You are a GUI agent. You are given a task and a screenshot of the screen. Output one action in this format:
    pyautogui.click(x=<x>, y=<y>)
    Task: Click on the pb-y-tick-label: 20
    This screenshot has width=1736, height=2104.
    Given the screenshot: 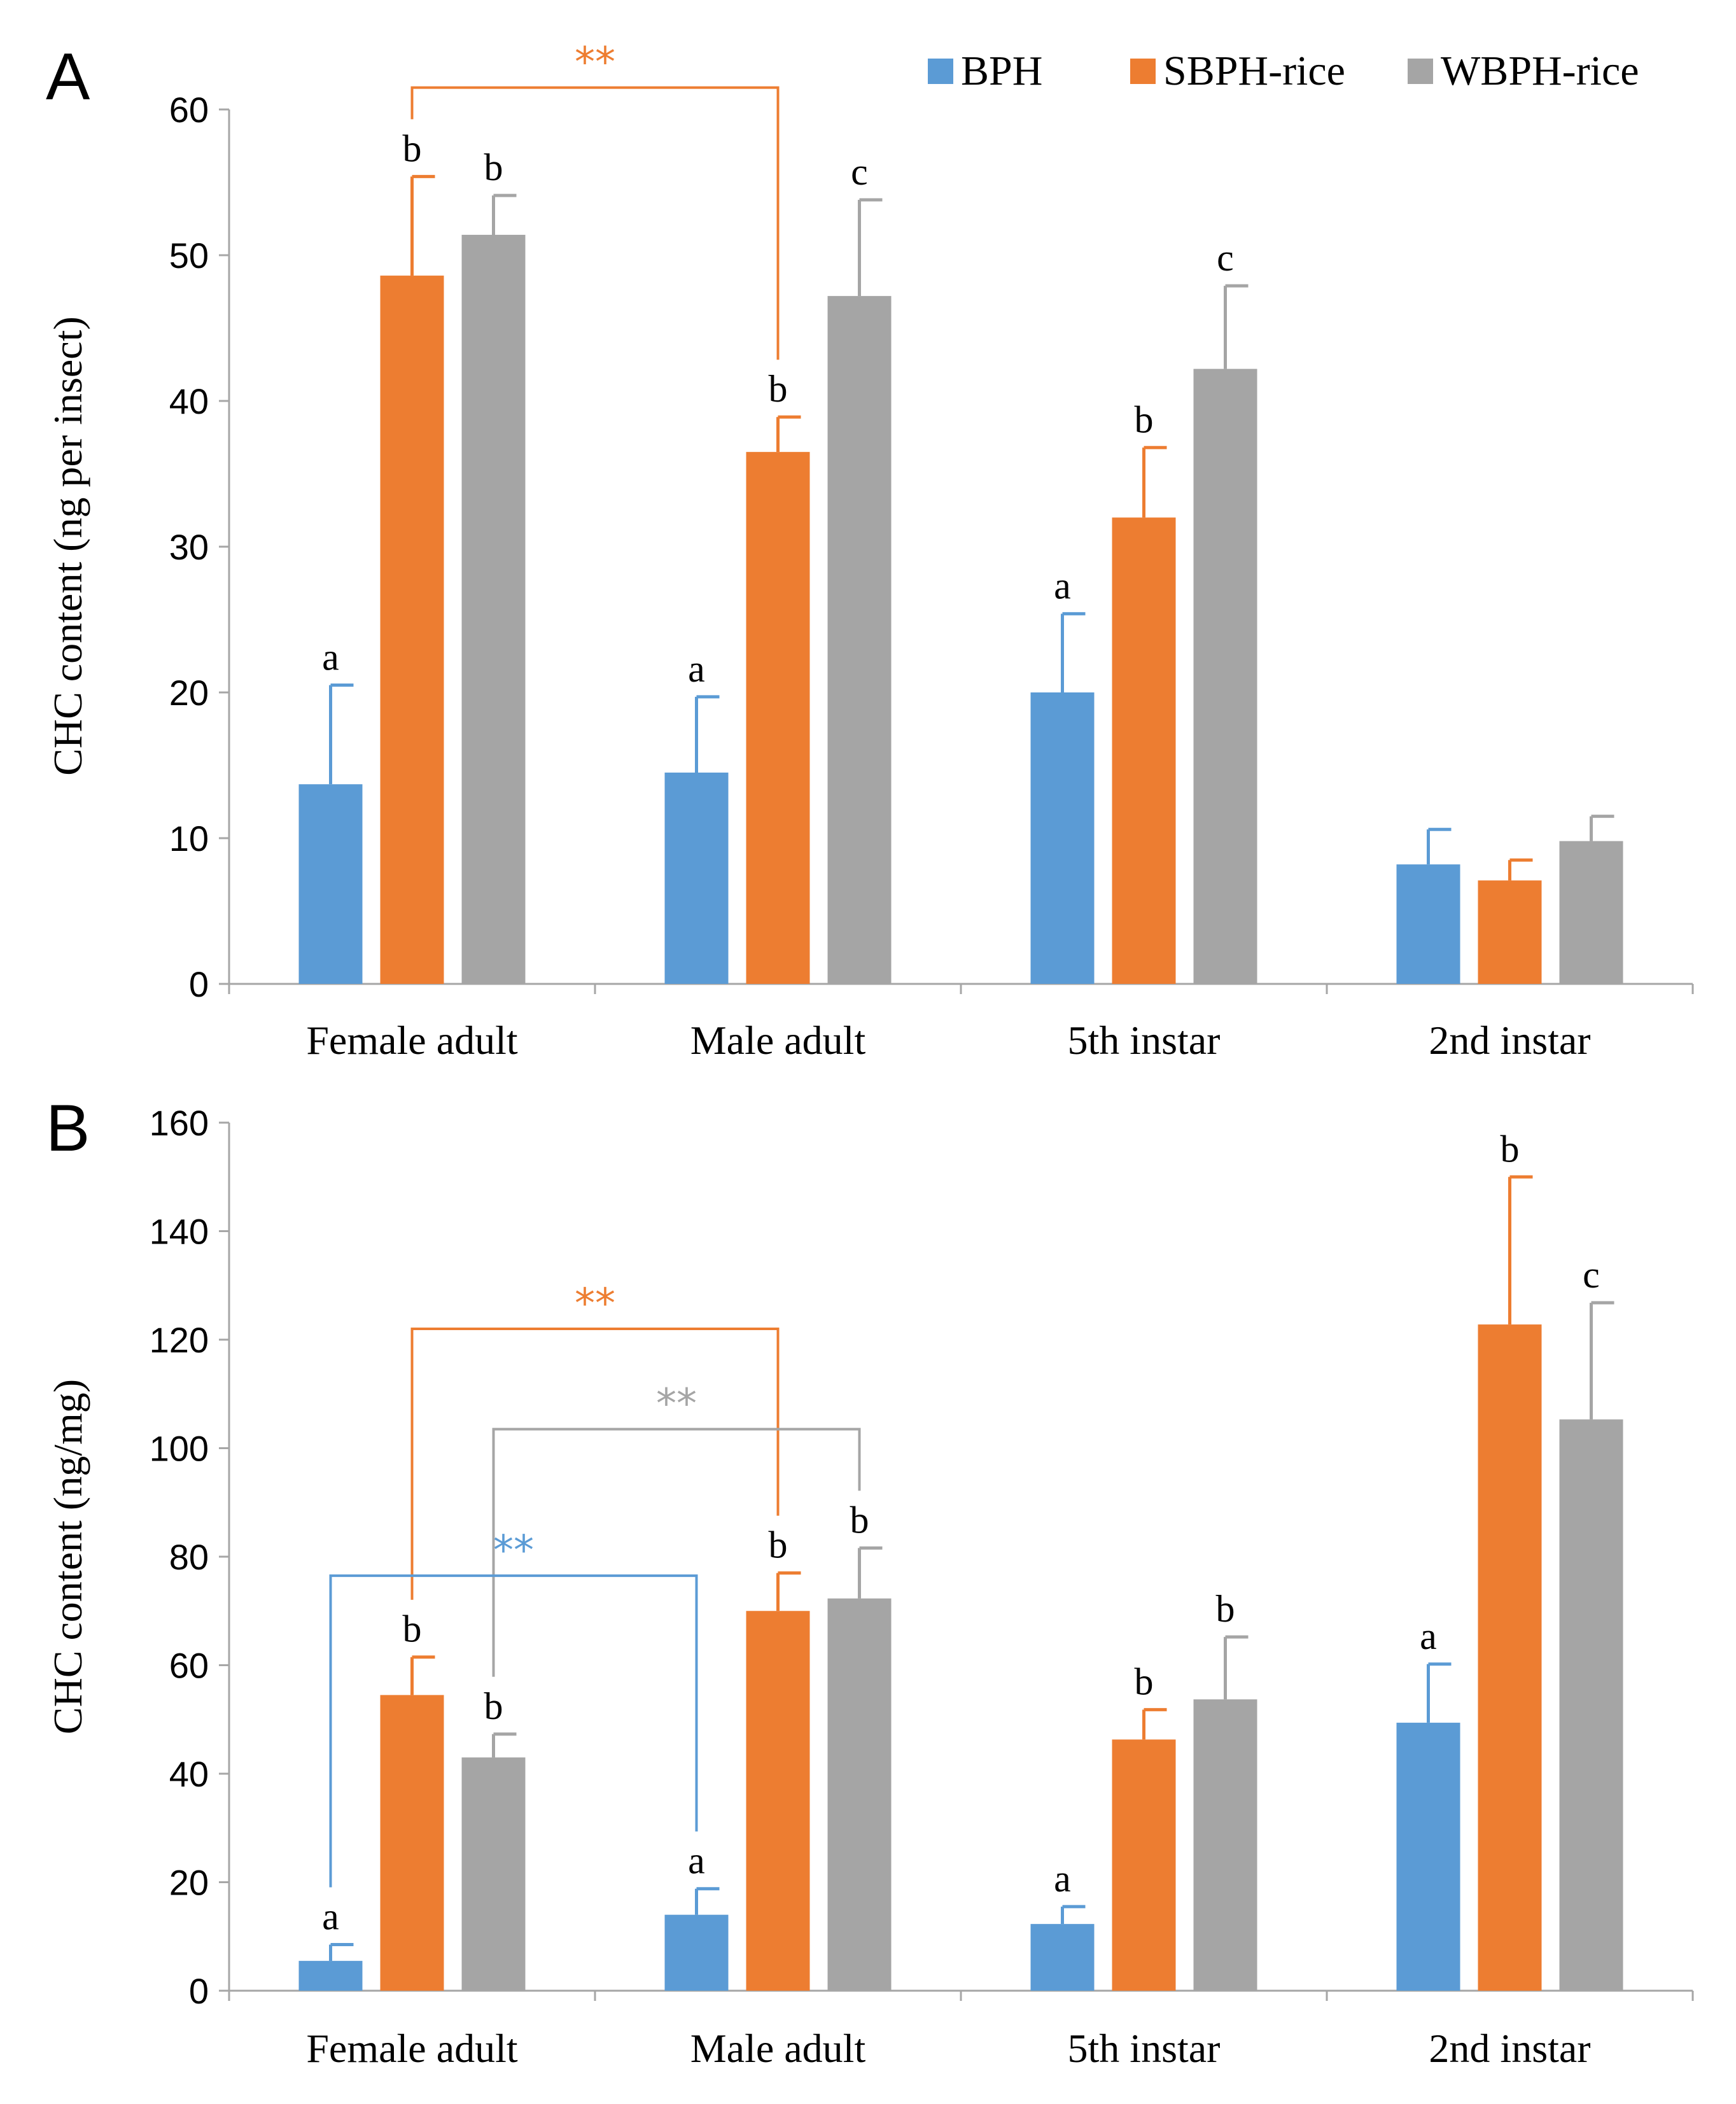 What is the action you would take?
    pyautogui.click(x=189, y=1883)
    